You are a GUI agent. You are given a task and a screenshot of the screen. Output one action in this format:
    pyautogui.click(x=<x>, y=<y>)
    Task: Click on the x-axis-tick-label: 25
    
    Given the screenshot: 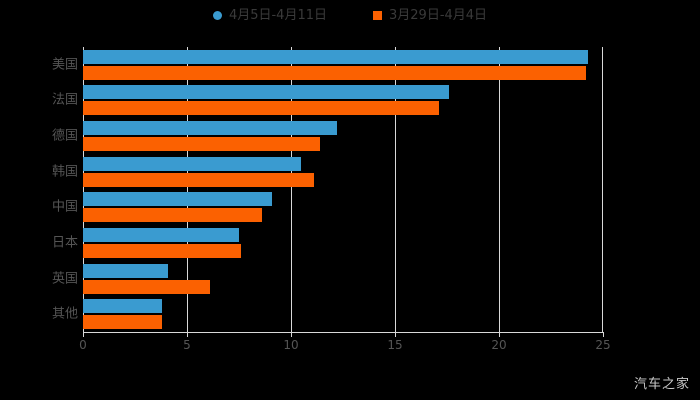 What is the action you would take?
    pyautogui.click(x=603, y=345)
    